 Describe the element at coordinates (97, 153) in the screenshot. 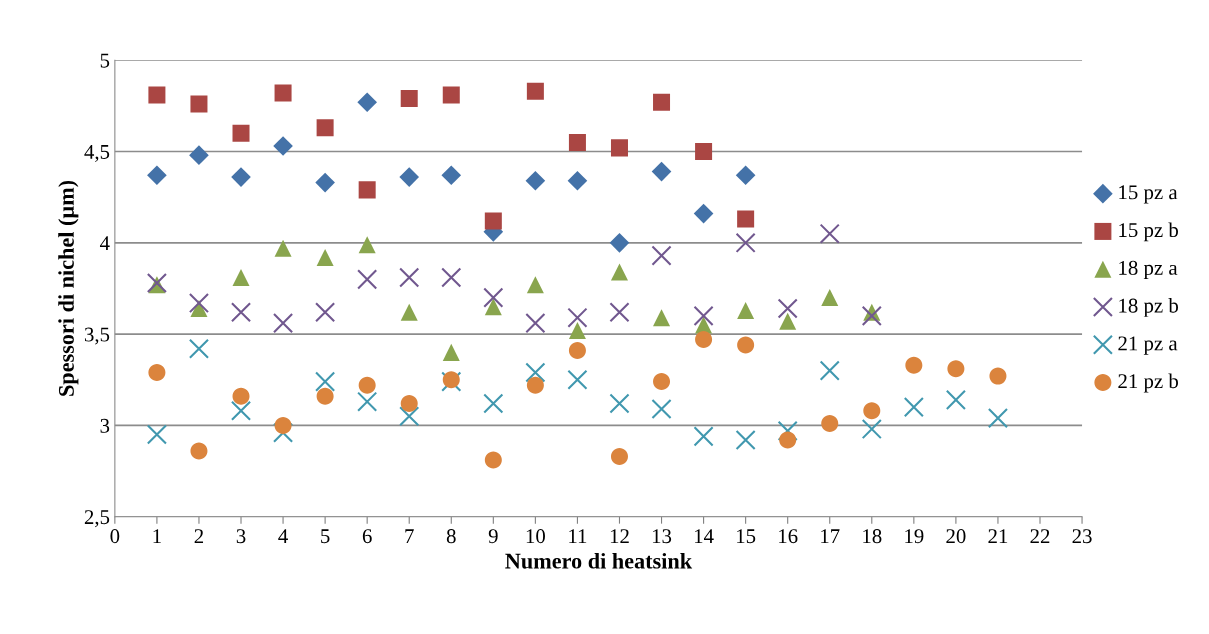

I see `y-tick-label: 4,5` at that location.